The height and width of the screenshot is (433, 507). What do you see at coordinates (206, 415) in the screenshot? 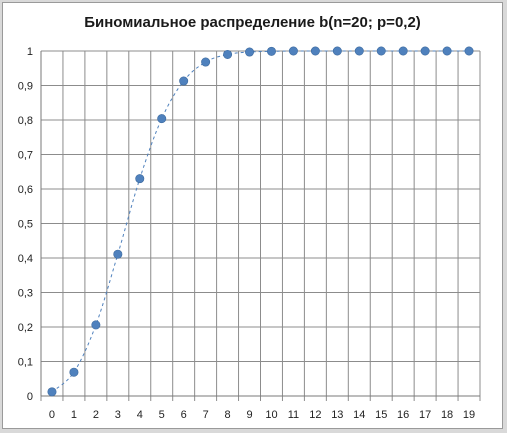
I see `x-tick-label: 7` at bounding box center [206, 415].